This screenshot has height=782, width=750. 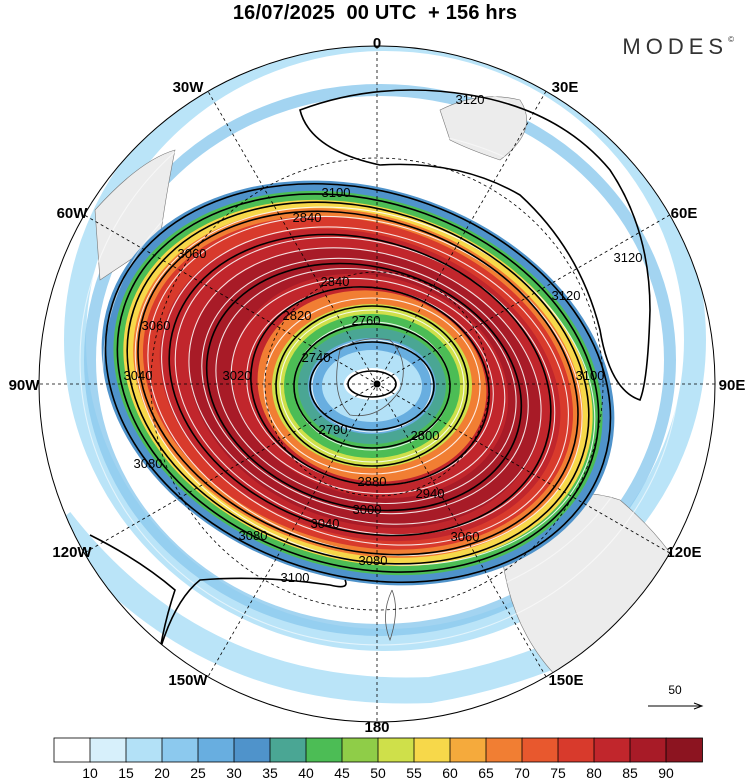 I want to click on colorbar-tick-label: 40, so click(x=306, y=773).